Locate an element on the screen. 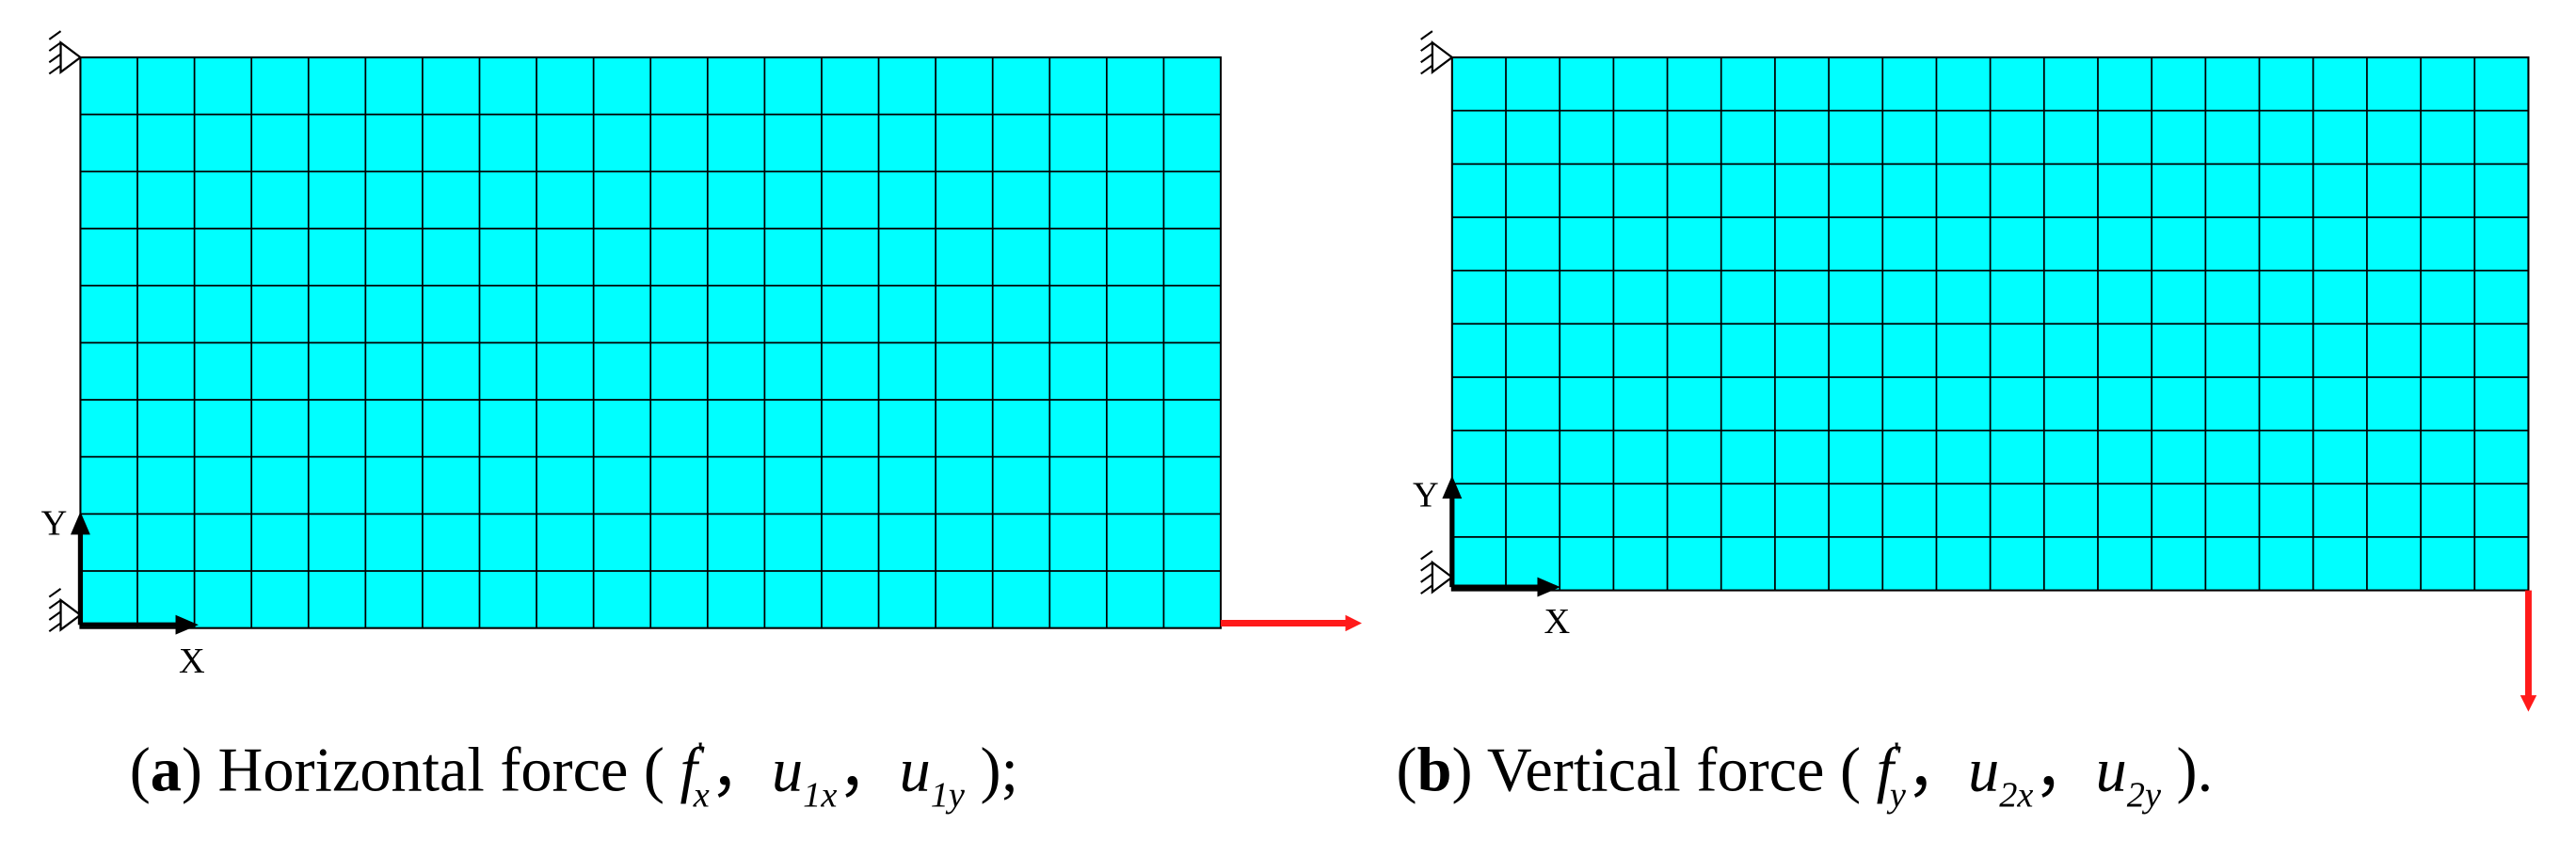  symbol-sub: 2y is located at coordinates (2144, 796).